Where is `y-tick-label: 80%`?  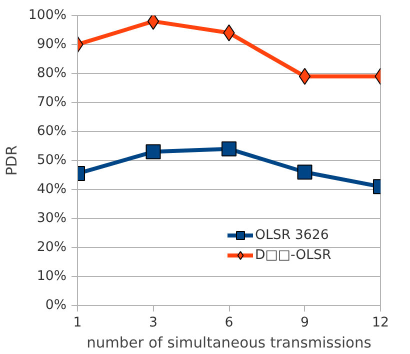
y-tick-label: 80% is located at coordinates (51, 73).